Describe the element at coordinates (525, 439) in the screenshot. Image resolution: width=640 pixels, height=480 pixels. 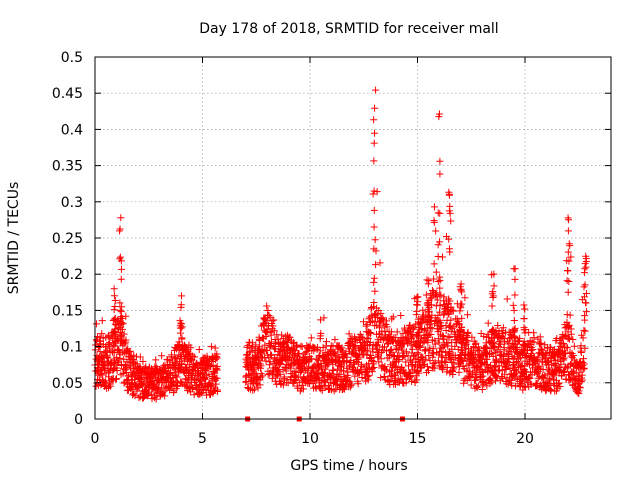
I see `x-tick-label: 20` at that location.